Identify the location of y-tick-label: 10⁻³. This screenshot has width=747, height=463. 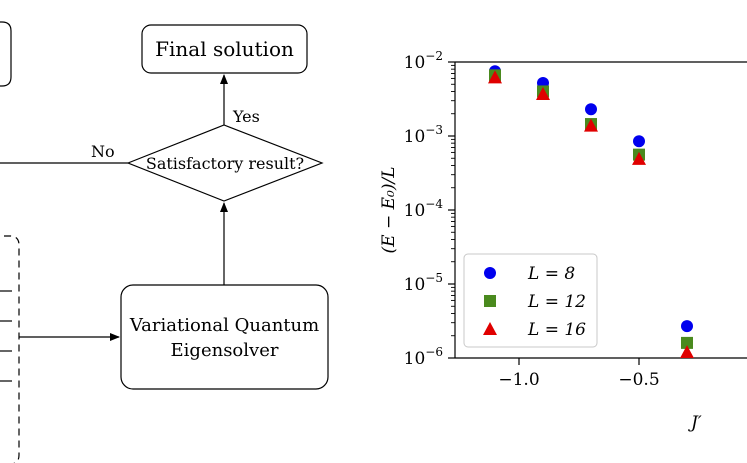
(423, 135).